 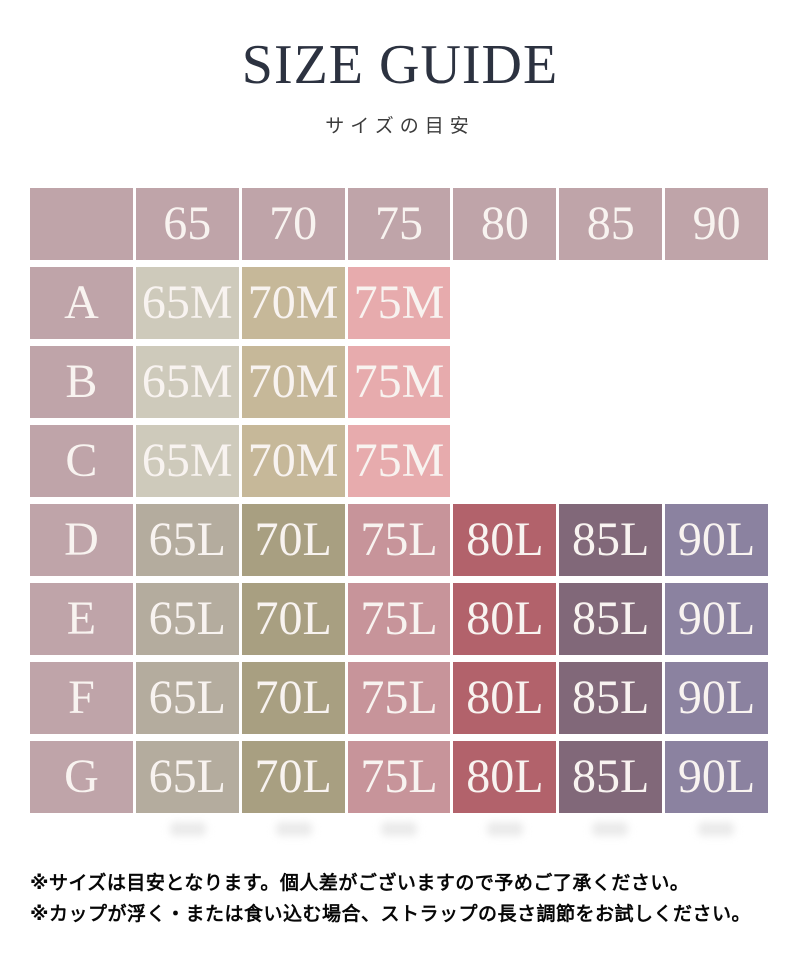 I want to click on row-label-g: G, so click(x=81, y=777).